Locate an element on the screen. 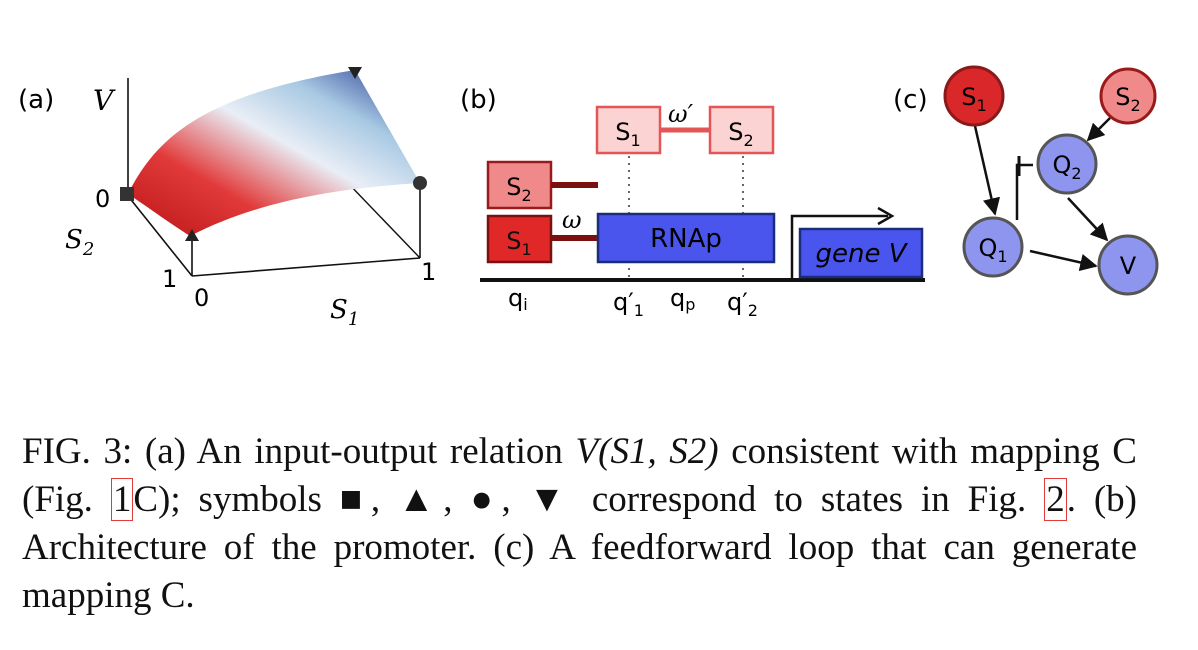 Image resolution: width=1198 pixels, height=650 pixels. node-q2 is located at coordinates (1067, 164).